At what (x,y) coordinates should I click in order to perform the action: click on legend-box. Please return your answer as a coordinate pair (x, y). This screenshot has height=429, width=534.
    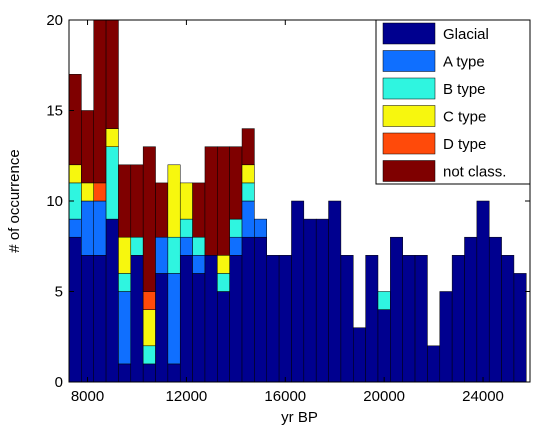
    Looking at the image, I should click on (453, 102).